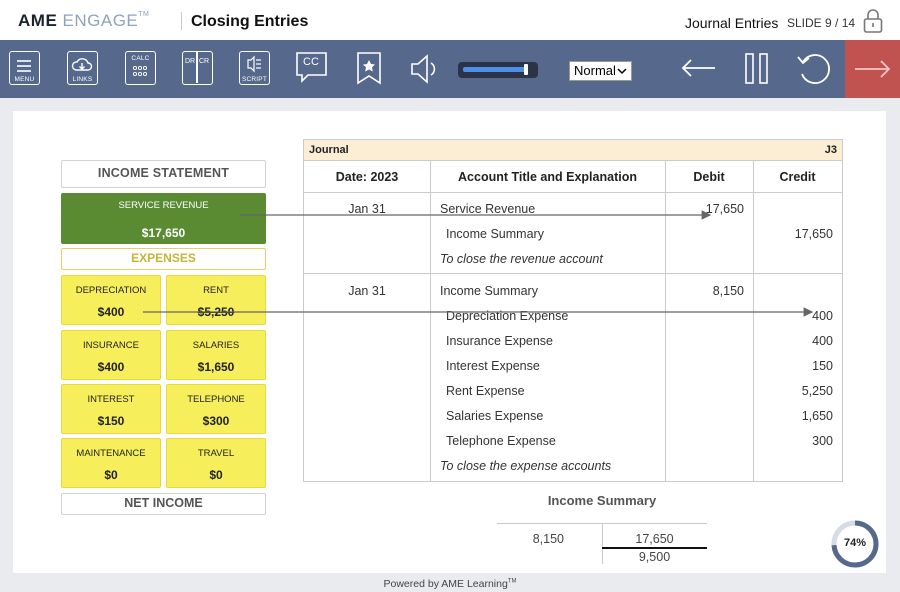 The image size is (900, 592). Describe the element at coordinates (817, 391) in the screenshot. I see `entry-credit: 5,250` at that location.